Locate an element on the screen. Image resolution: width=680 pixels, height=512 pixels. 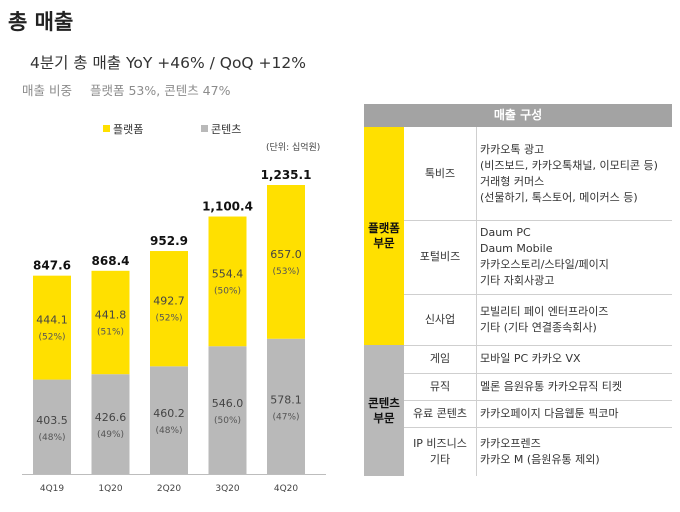
bar-content-2Q20 is located at coordinates (169, 420).